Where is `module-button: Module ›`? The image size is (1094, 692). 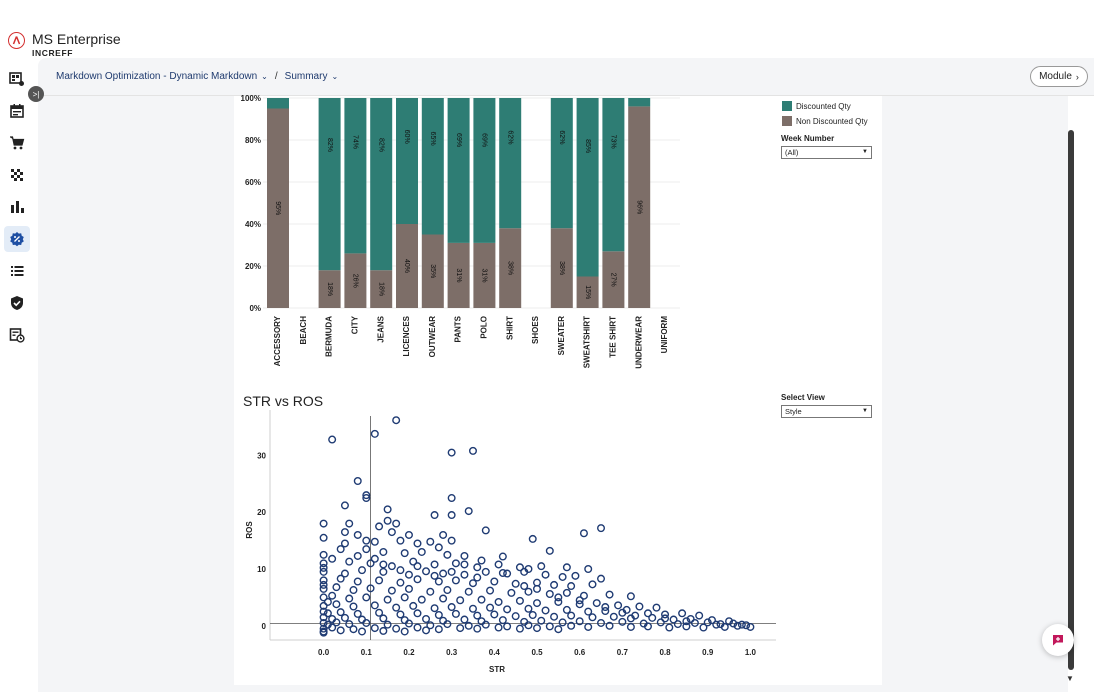
module-button: Module › is located at coordinates (1059, 76).